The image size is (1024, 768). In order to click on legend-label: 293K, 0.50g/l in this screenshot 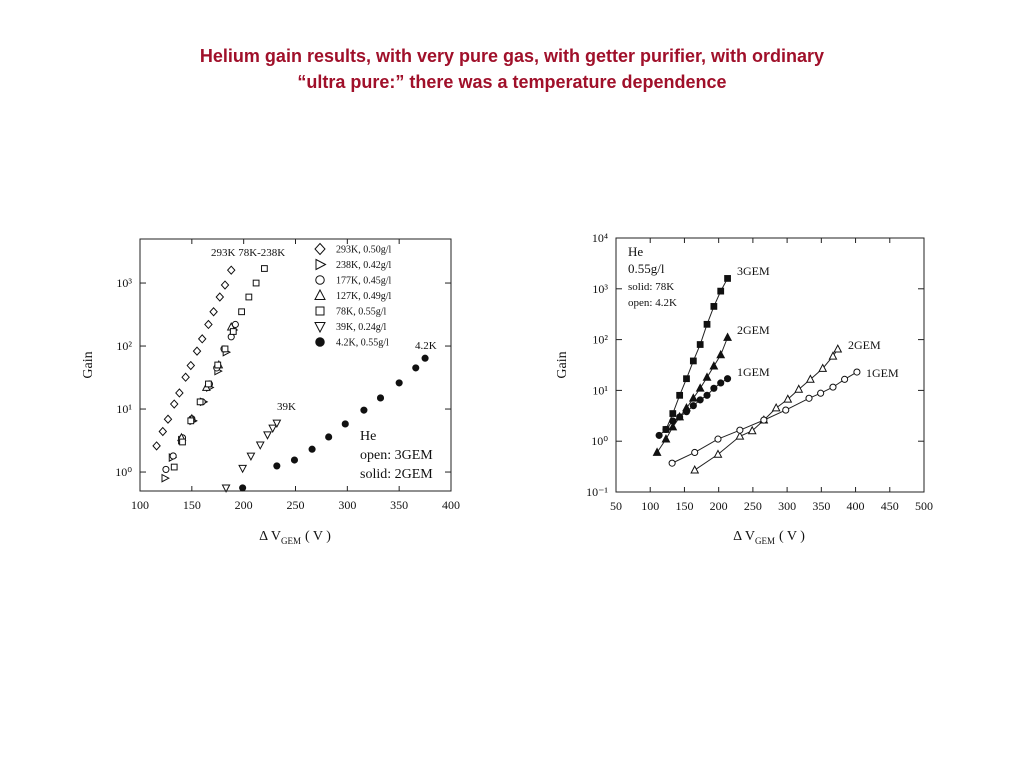, I will do `click(364, 250)`.